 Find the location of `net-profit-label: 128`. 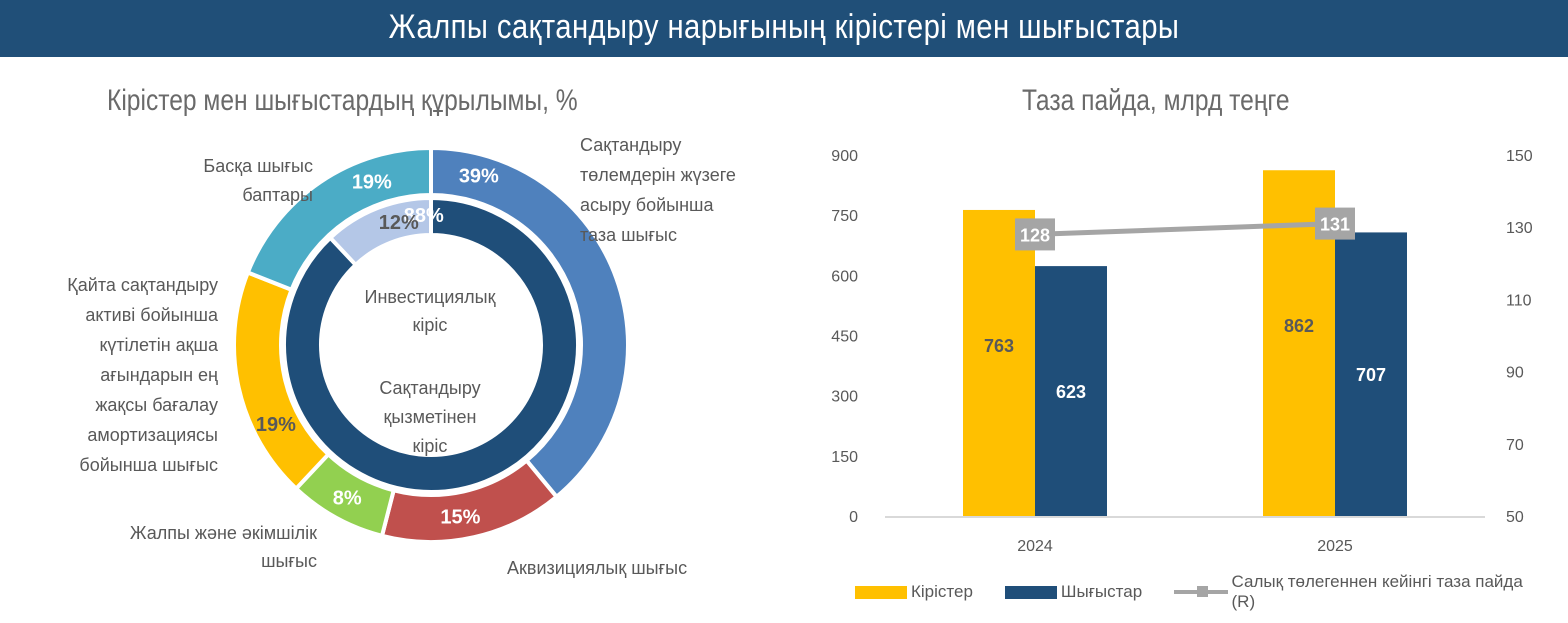

net-profit-label: 128 is located at coordinates (1035, 235).